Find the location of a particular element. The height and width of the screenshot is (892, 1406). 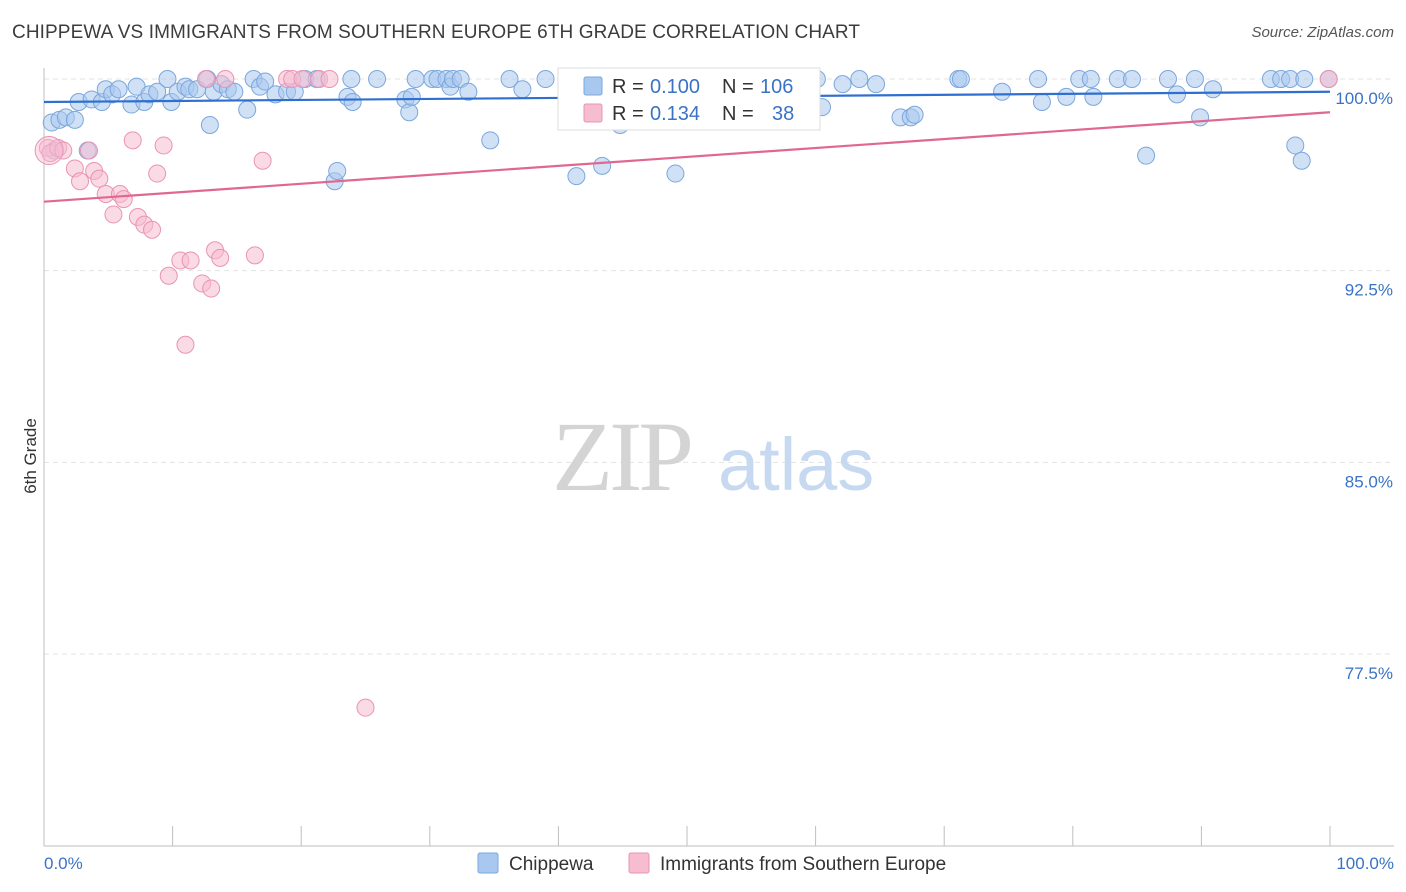

y-tick-label-0: 100.0% is located at coordinates (1364, 98).